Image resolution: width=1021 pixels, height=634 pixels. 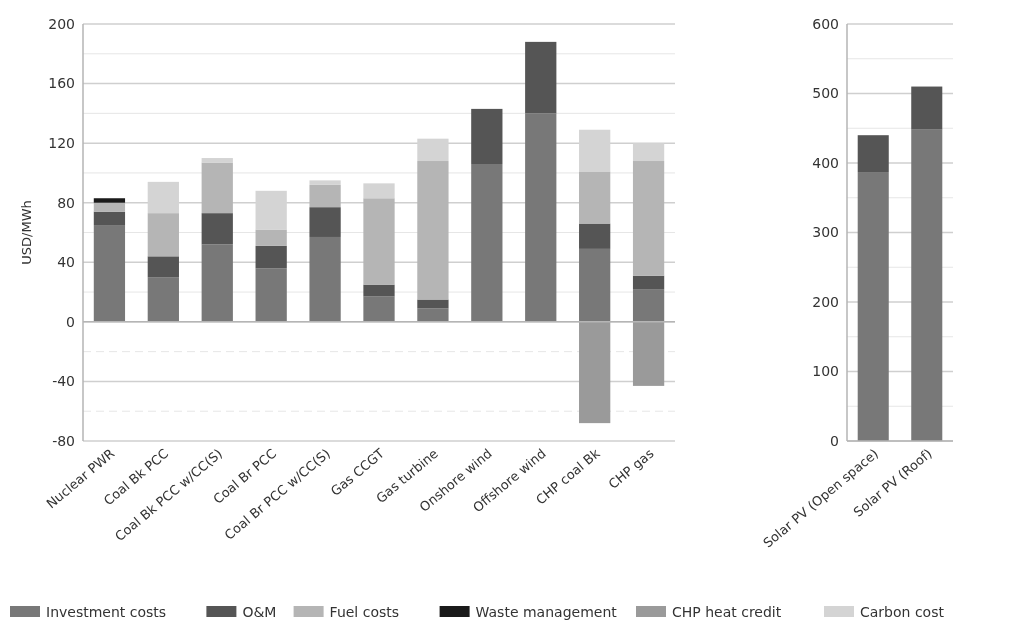 I want to click on x-tick-label: CHP gas, so click(x=631, y=468).